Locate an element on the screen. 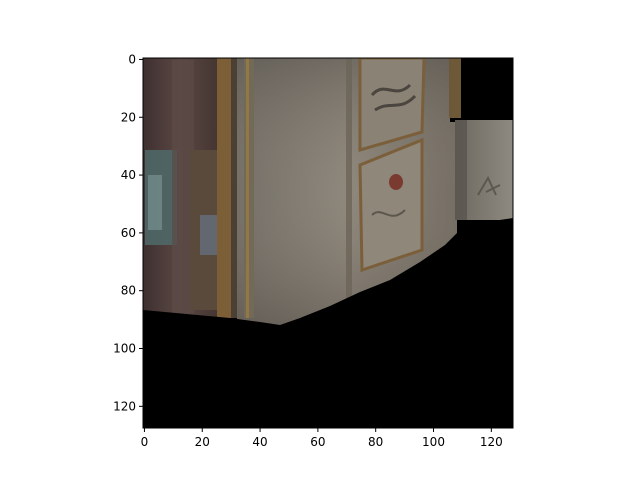  x-tick-label: 20 is located at coordinates (202, 442).